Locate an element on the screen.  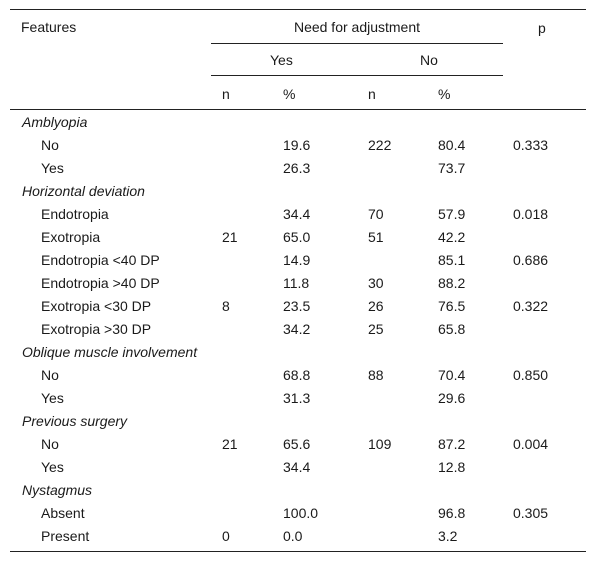
row-label: Endotropia is located at coordinates (75, 214).